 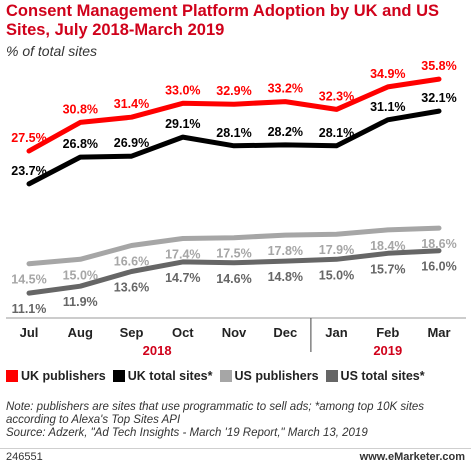 What do you see at coordinates (438, 66) in the screenshot?
I see `data-label-uk-publishers-mar: 35.8%` at bounding box center [438, 66].